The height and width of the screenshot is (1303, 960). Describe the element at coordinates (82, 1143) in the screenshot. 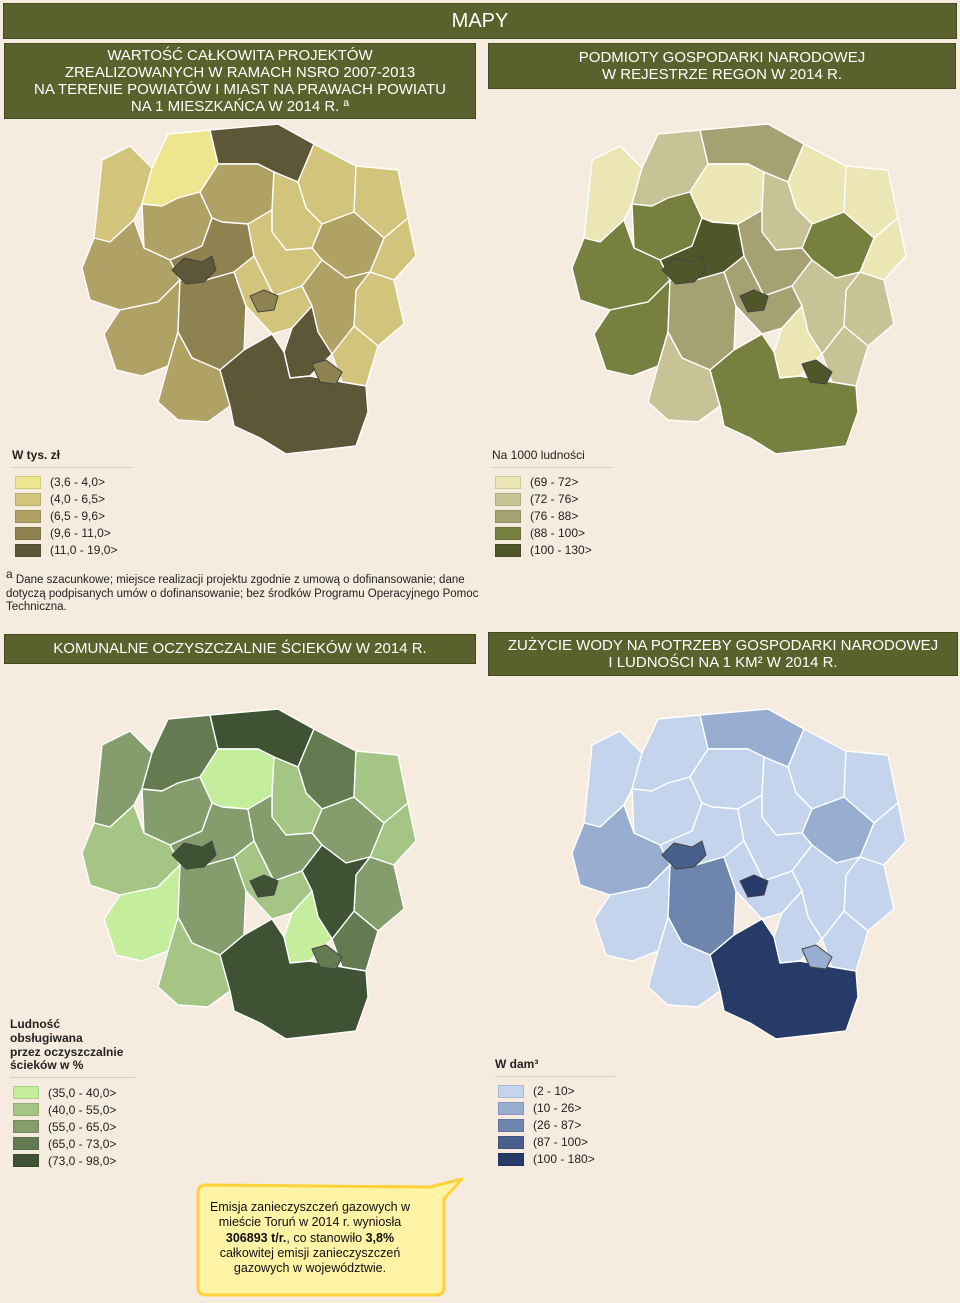

I see `legend-label: (65,0 - 73,0>` at that location.